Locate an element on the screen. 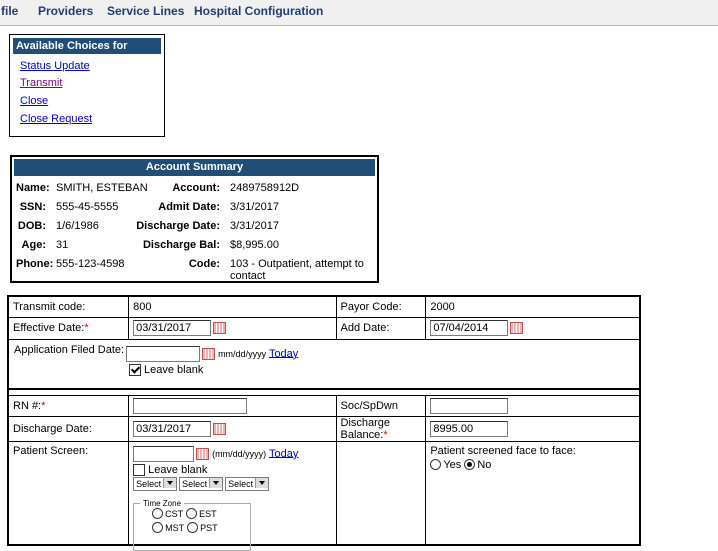 Image resolution: width=718 pixels, height=551 pixels. input-cell: 07/04/2014 is located at coordinates (533, 328).